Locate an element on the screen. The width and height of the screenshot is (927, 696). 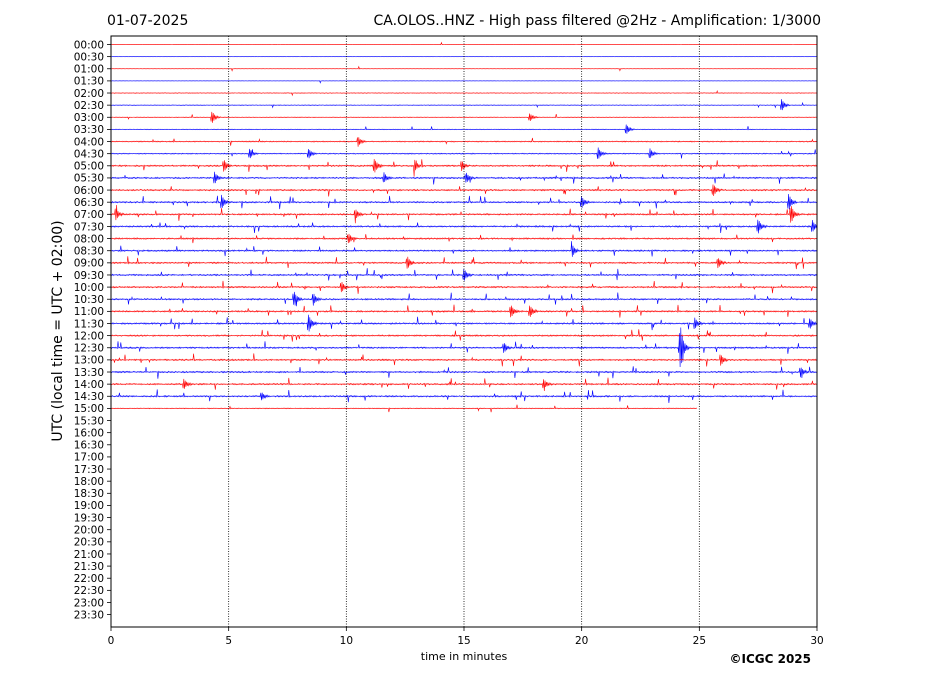
trace-08:00 is located at coordinates (464, 238).